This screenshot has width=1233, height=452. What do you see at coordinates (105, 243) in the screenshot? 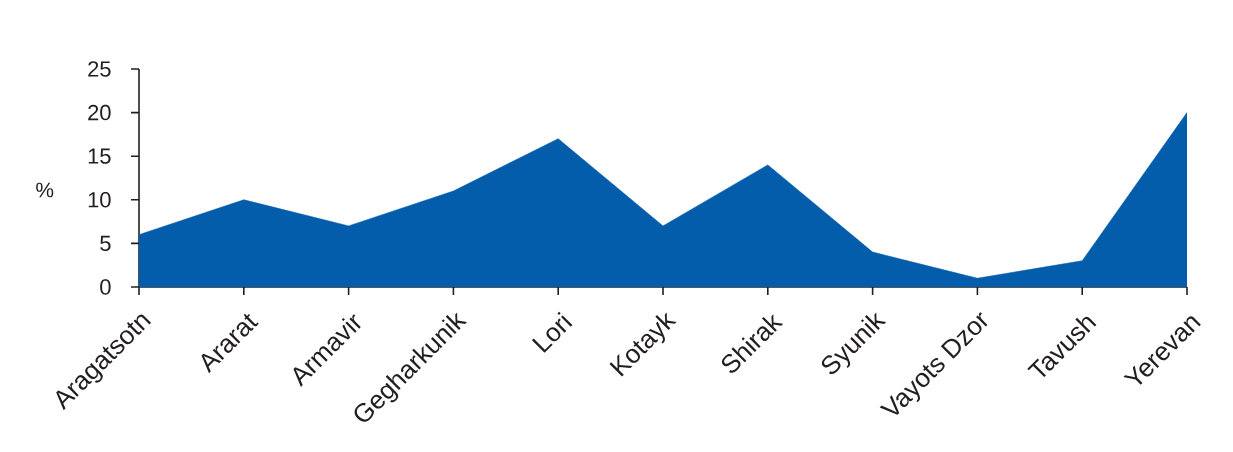
I see `y-tick-label: 5` at bounding box center [105, 243].